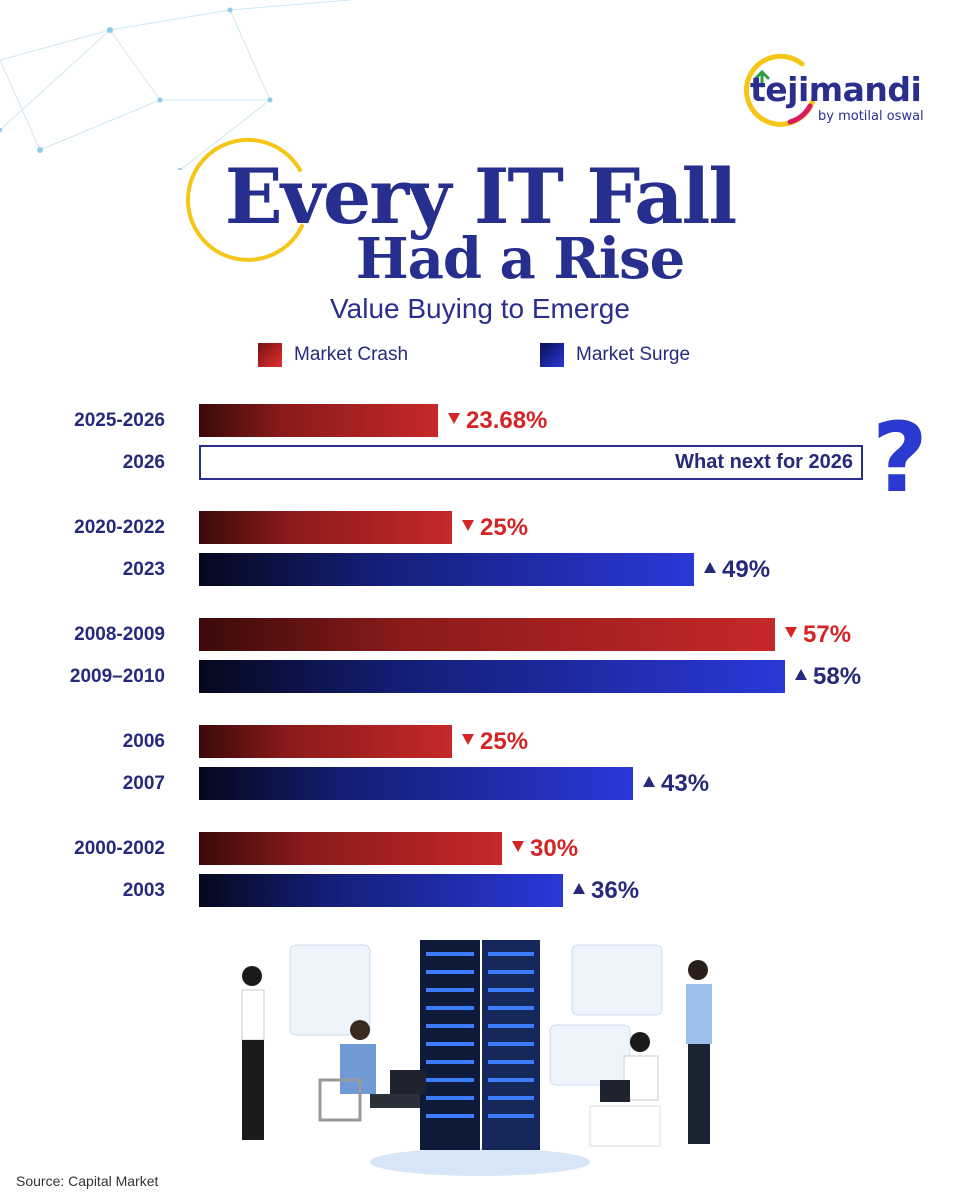 This screenshot has width=960, height=1200. Describe the element at coordinates (143, 569) in the screenshot. I see `bar-period-label: 2023` at that location.